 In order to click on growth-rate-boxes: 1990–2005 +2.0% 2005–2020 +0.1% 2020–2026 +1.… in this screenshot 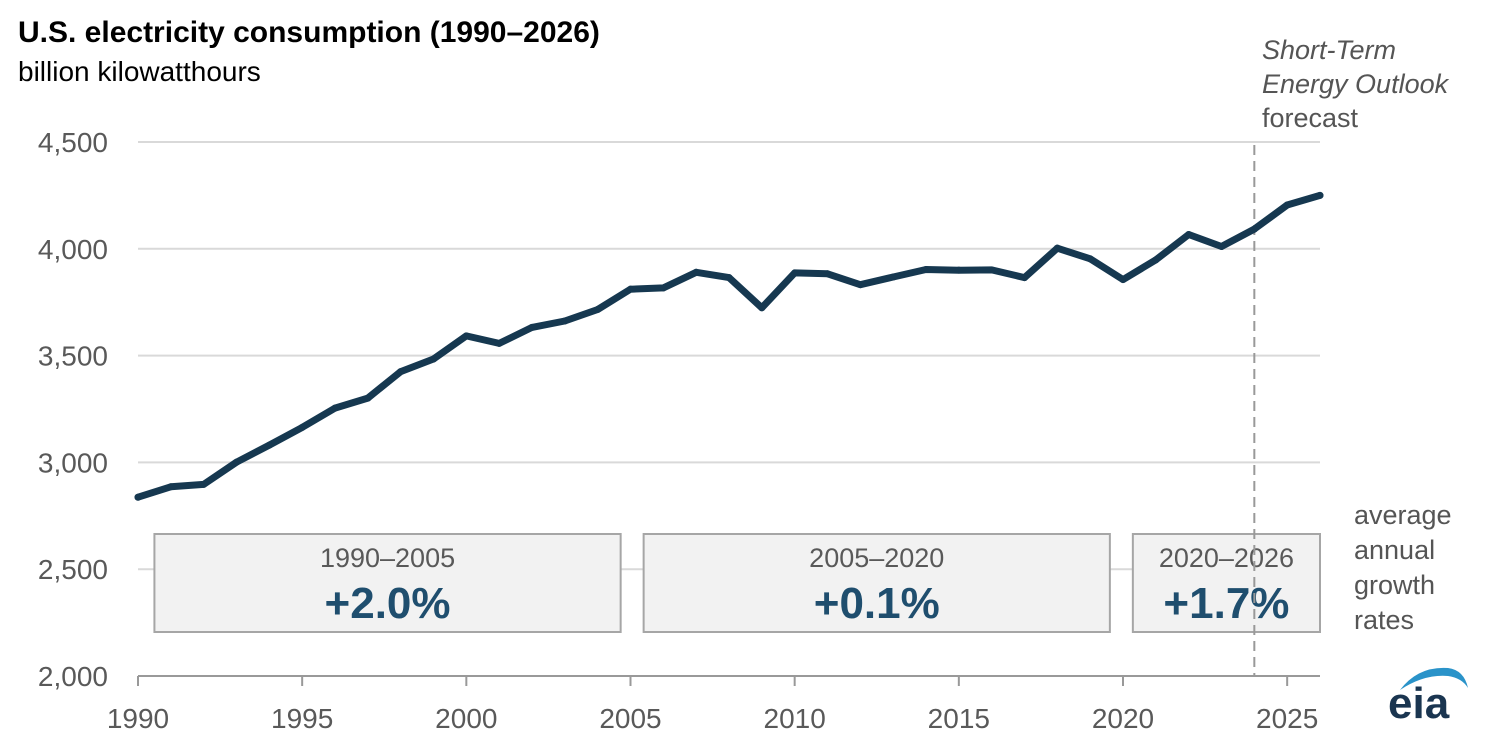, I will do `click(737, 583)`.